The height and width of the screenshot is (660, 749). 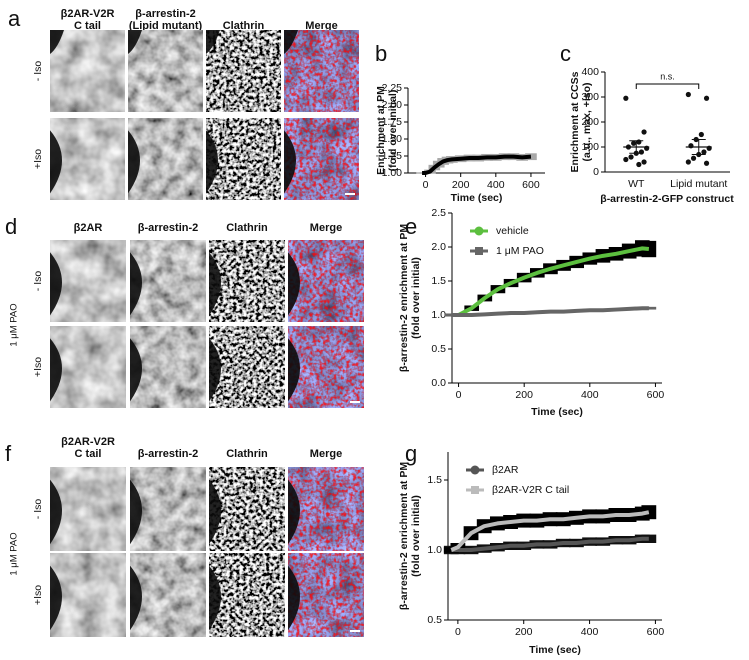 What do you see at coordinates (530, 490) in the screenshot?
I see `legend-label: β2AR-V2R C tail` at bounding box center [530, 490].